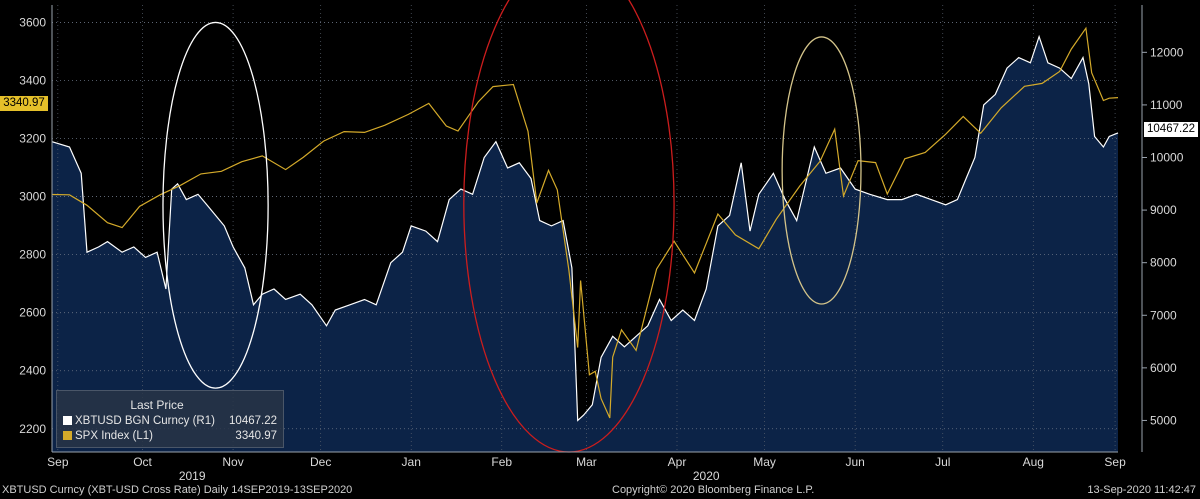  What do you see at coordinates (253, 421) in the screenshot?
I see `legend-value-xbt: 10467.22` at bounding box center [253, 421].